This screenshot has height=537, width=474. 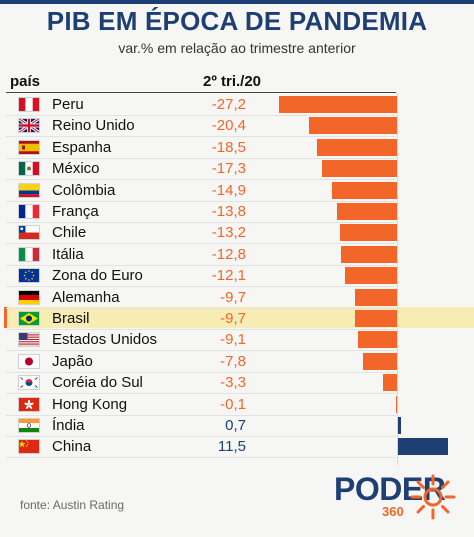 I want to click on eu-flag-icon, so click(x=29, y=276).